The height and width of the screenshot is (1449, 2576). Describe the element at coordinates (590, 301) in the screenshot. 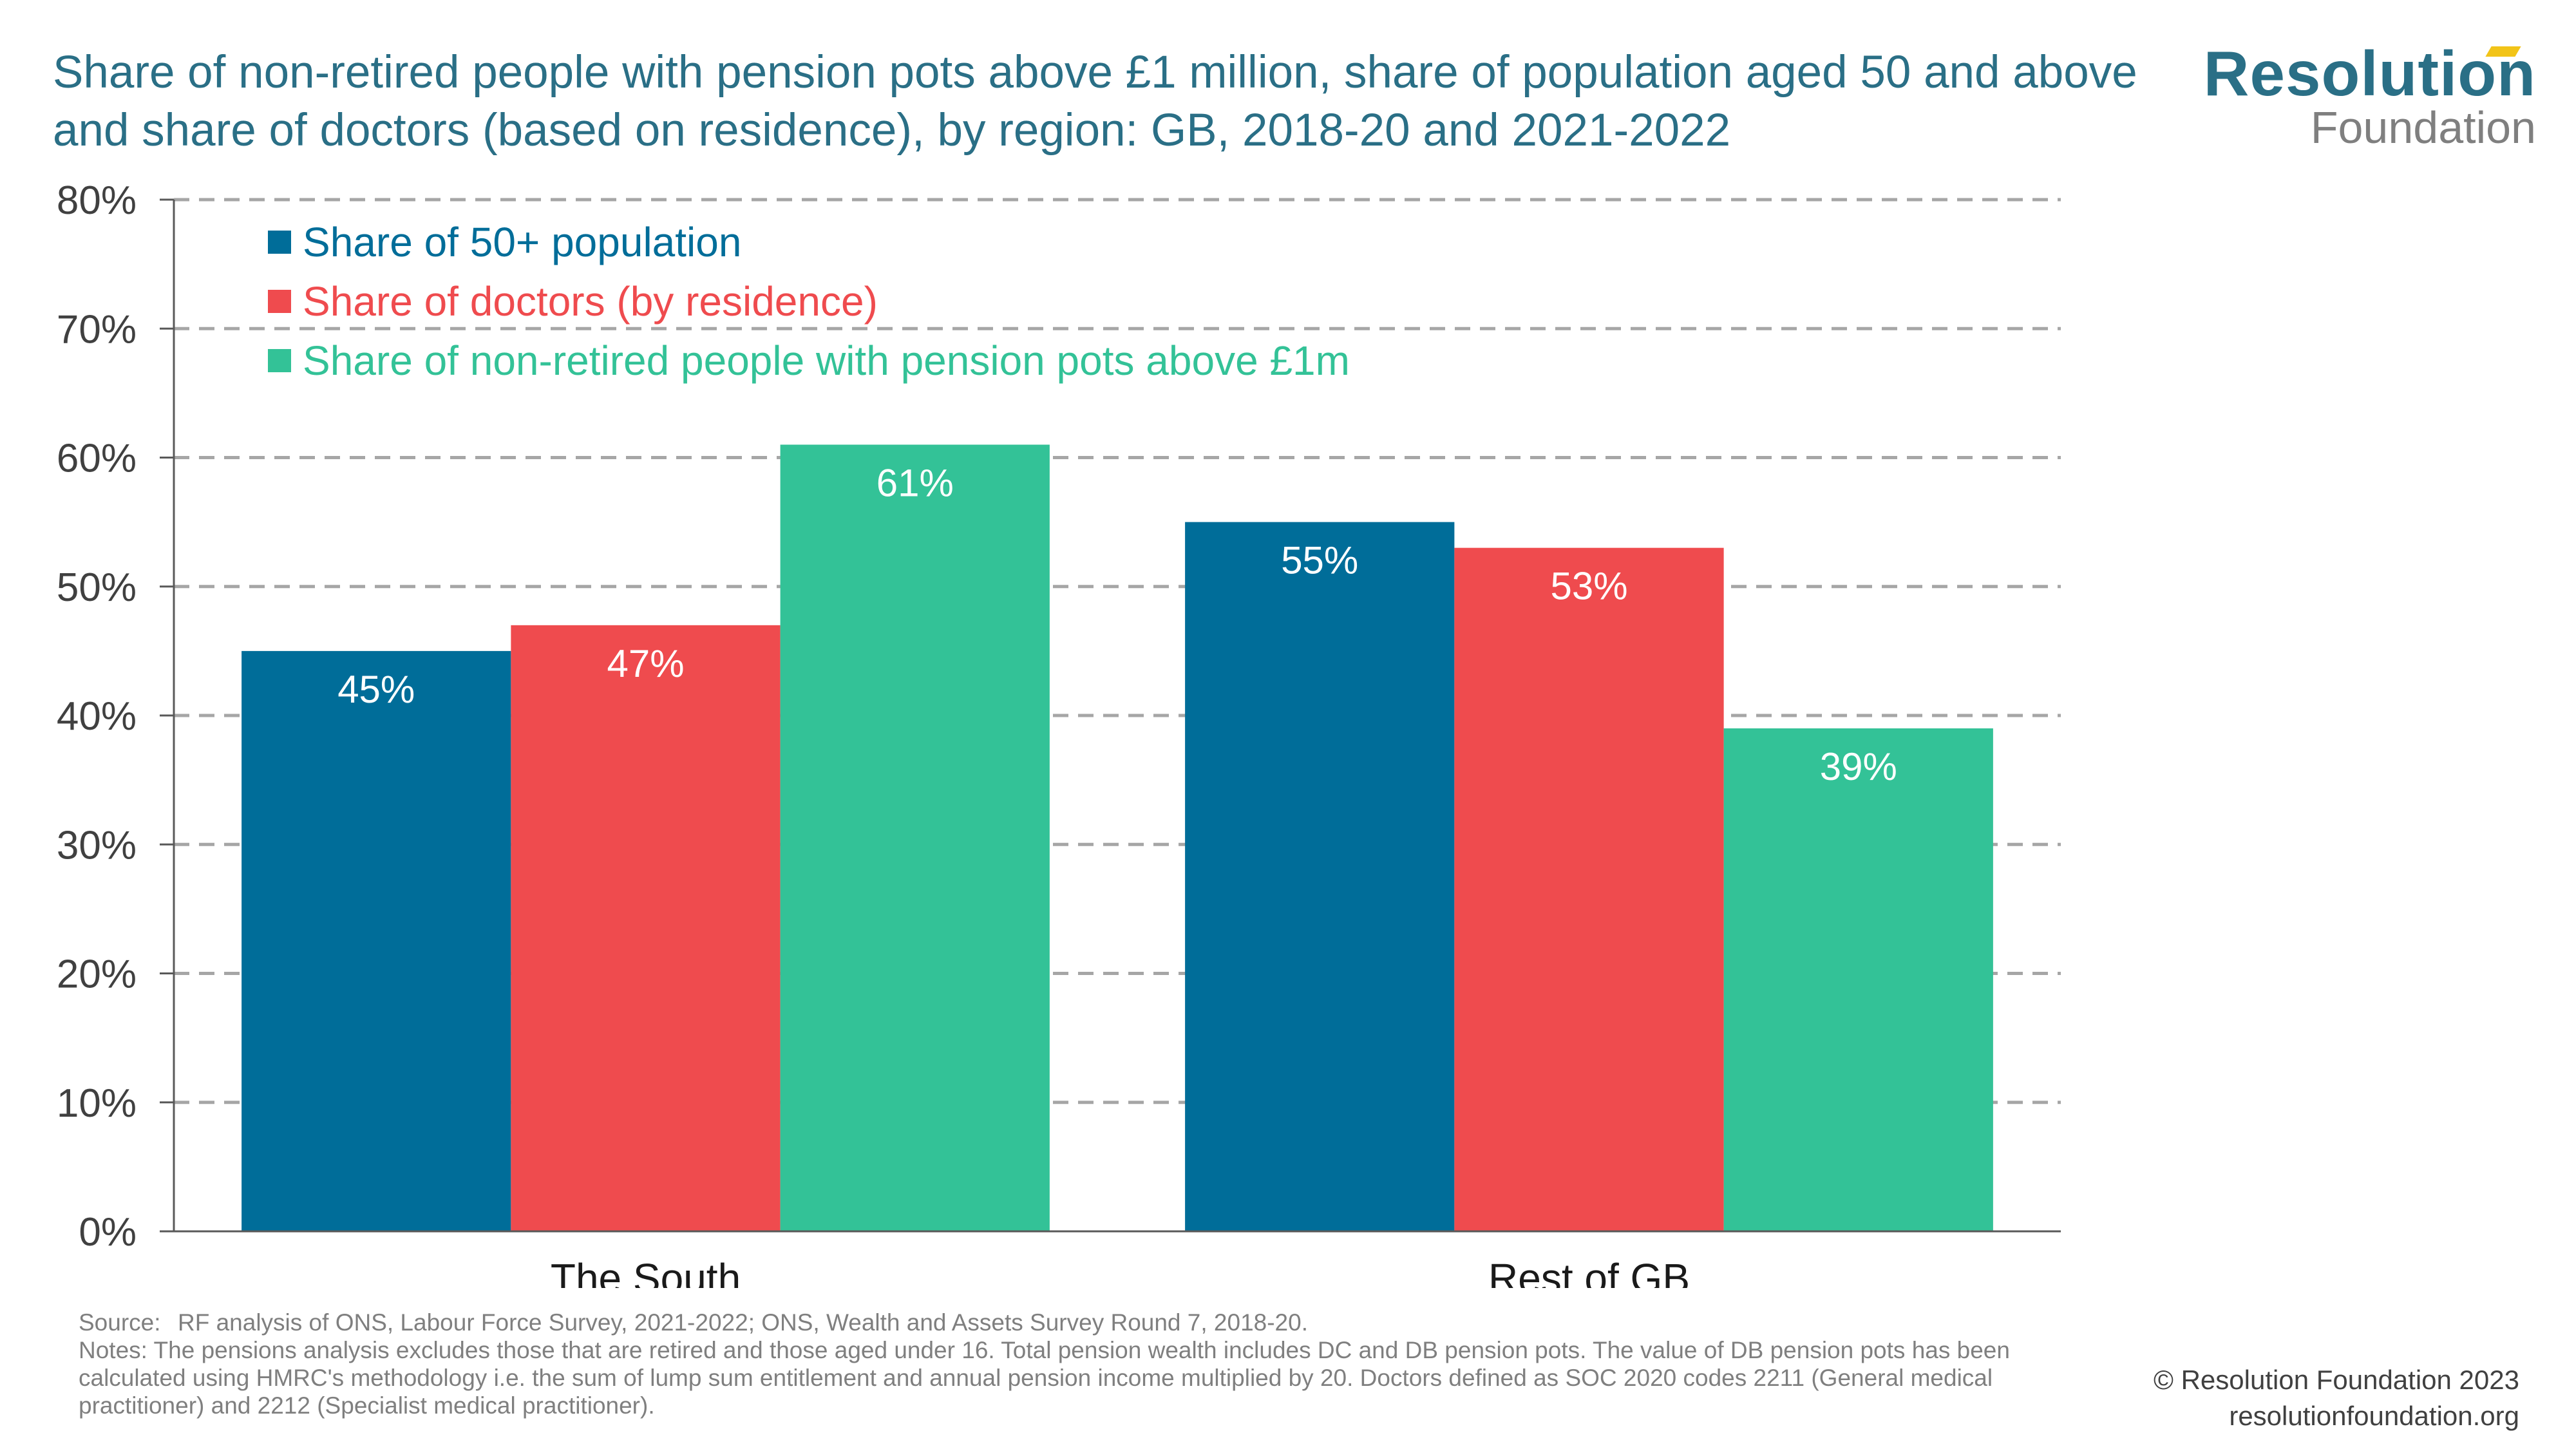

I see `legend-label: Share of doctors (by residence)` at that location.